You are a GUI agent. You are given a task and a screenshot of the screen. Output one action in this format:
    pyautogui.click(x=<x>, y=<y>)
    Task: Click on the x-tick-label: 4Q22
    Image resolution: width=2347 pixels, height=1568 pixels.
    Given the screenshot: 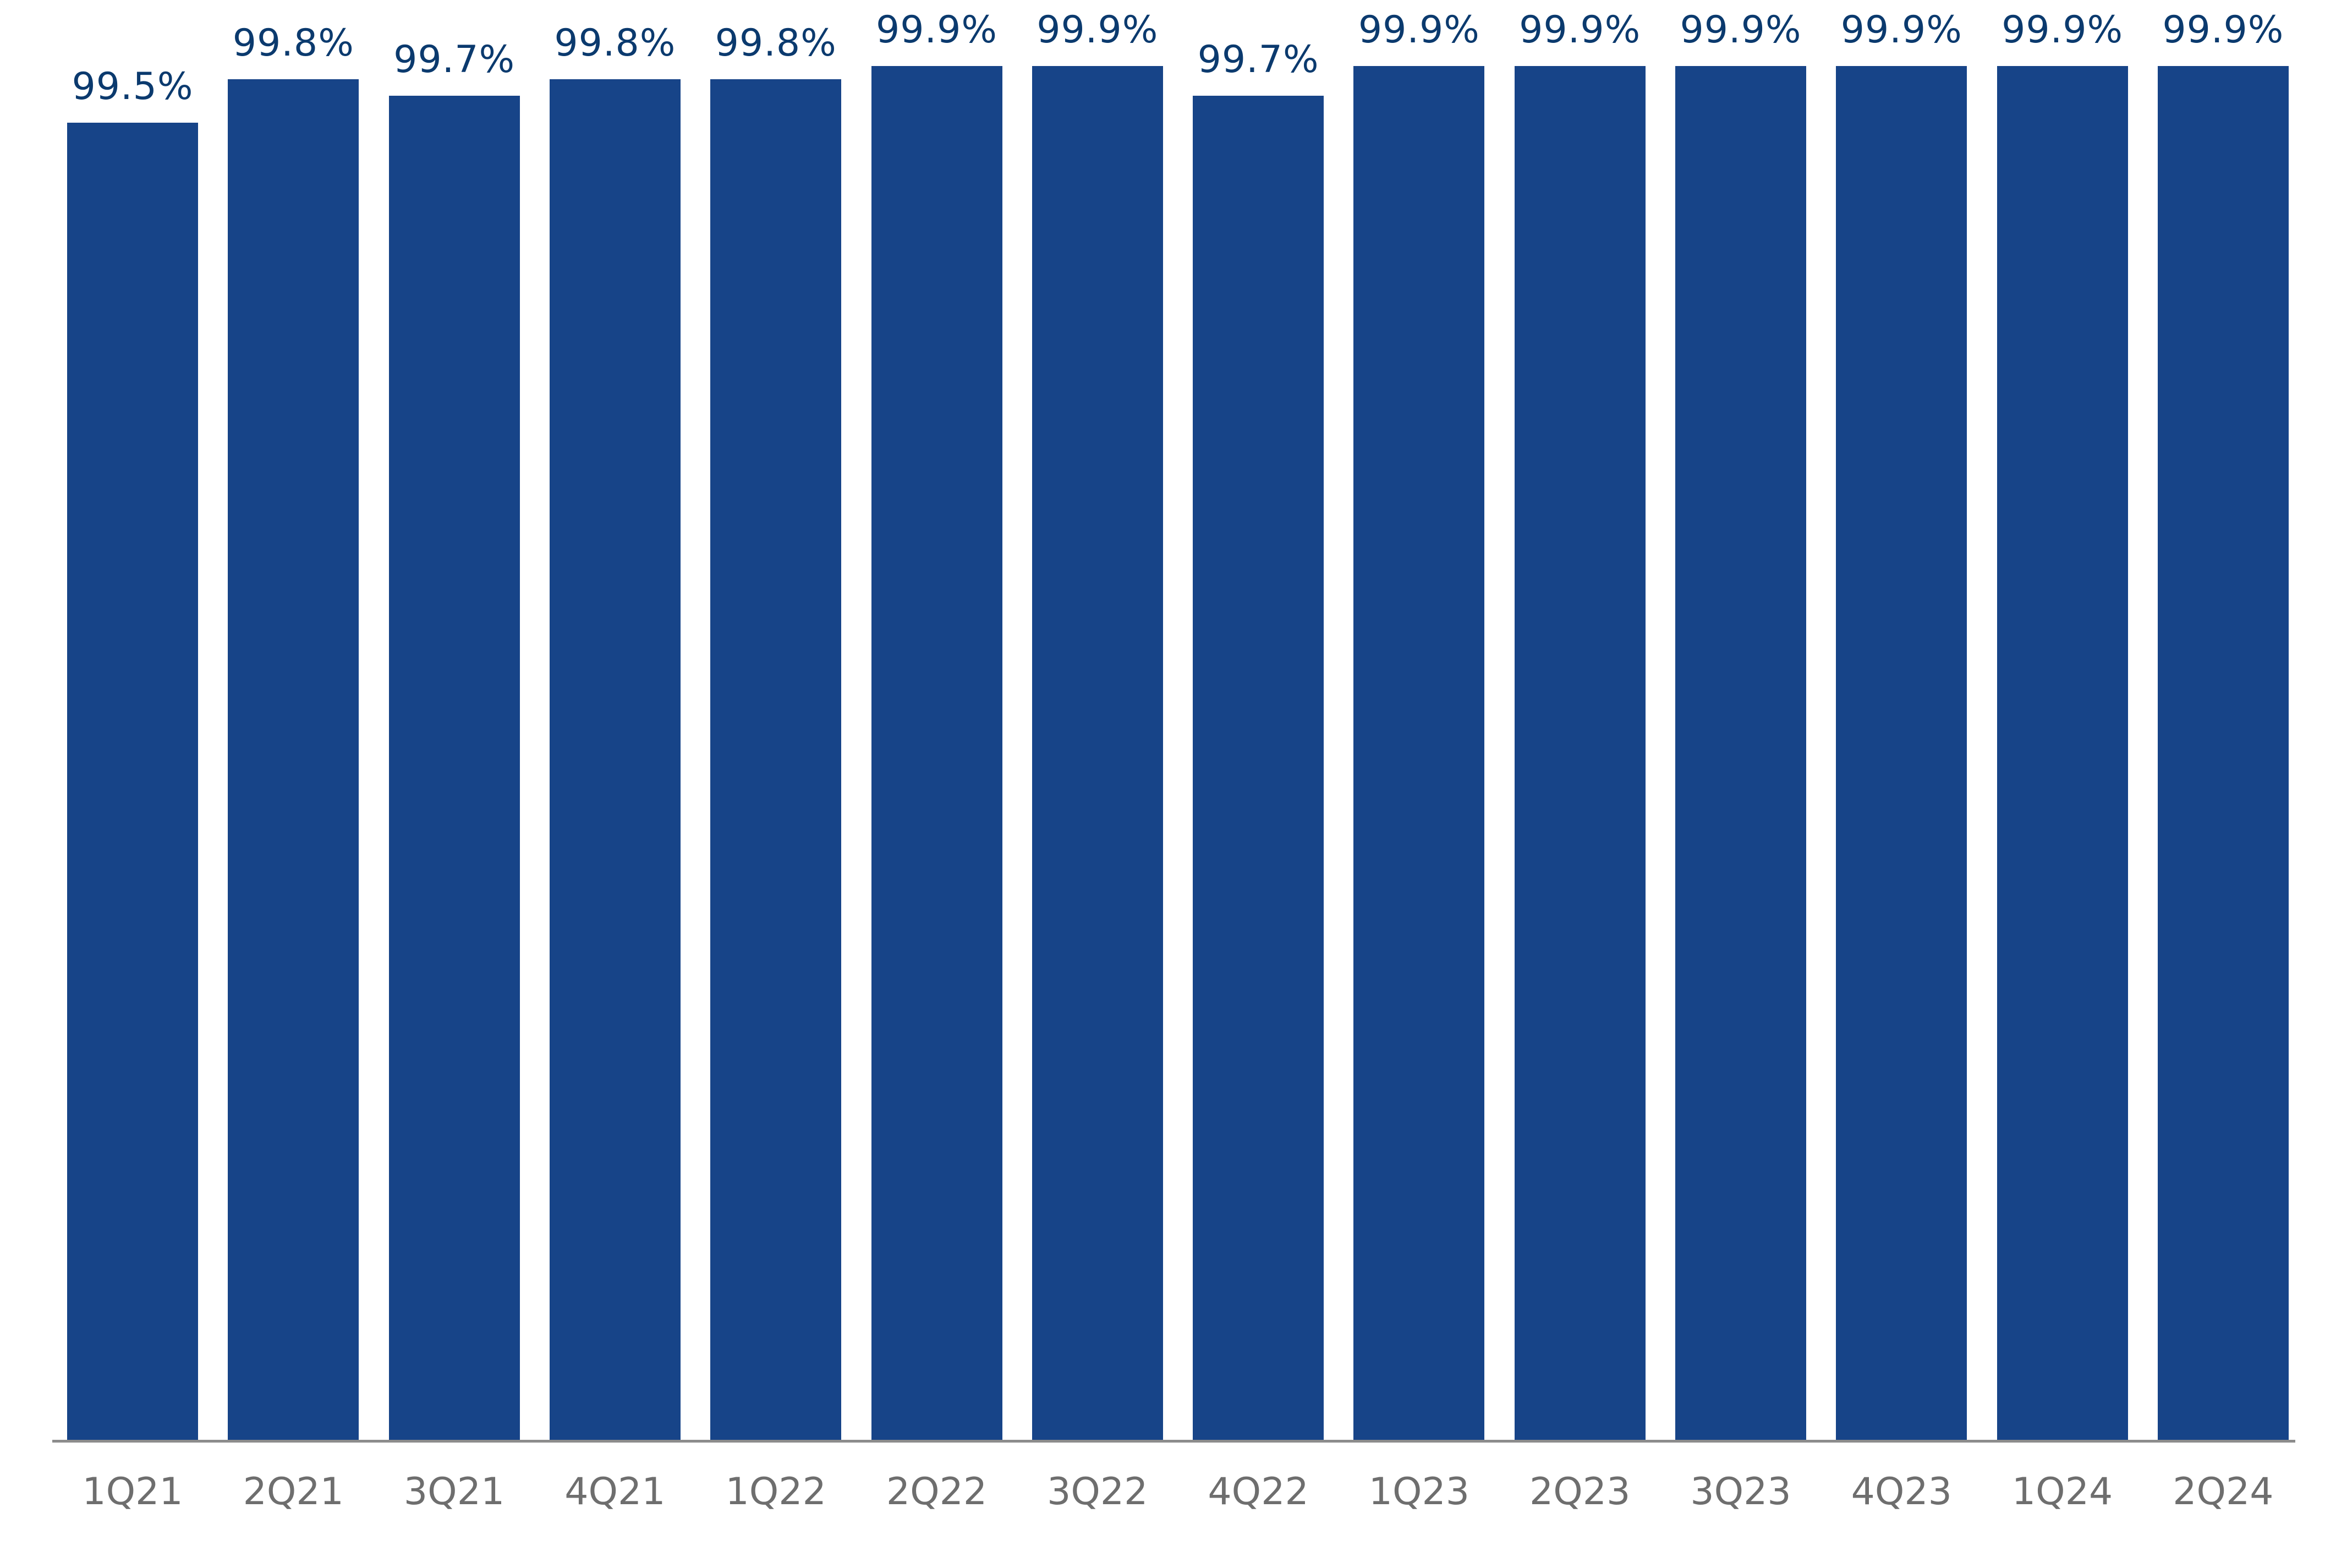 What is the action you would take?
    pyautogui.click(x=1258, y=1492)
    